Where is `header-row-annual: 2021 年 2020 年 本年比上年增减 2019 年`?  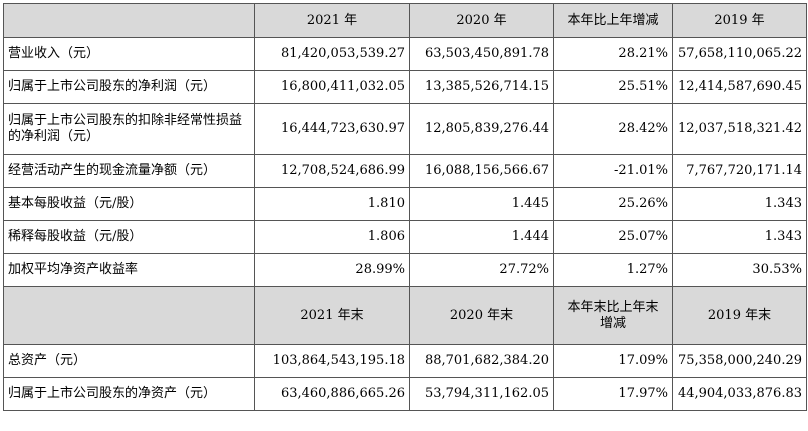 header-row-annual: 2021 年 2020 年 本年比上年增减 2019 年 is located at coordinates (405, 20).